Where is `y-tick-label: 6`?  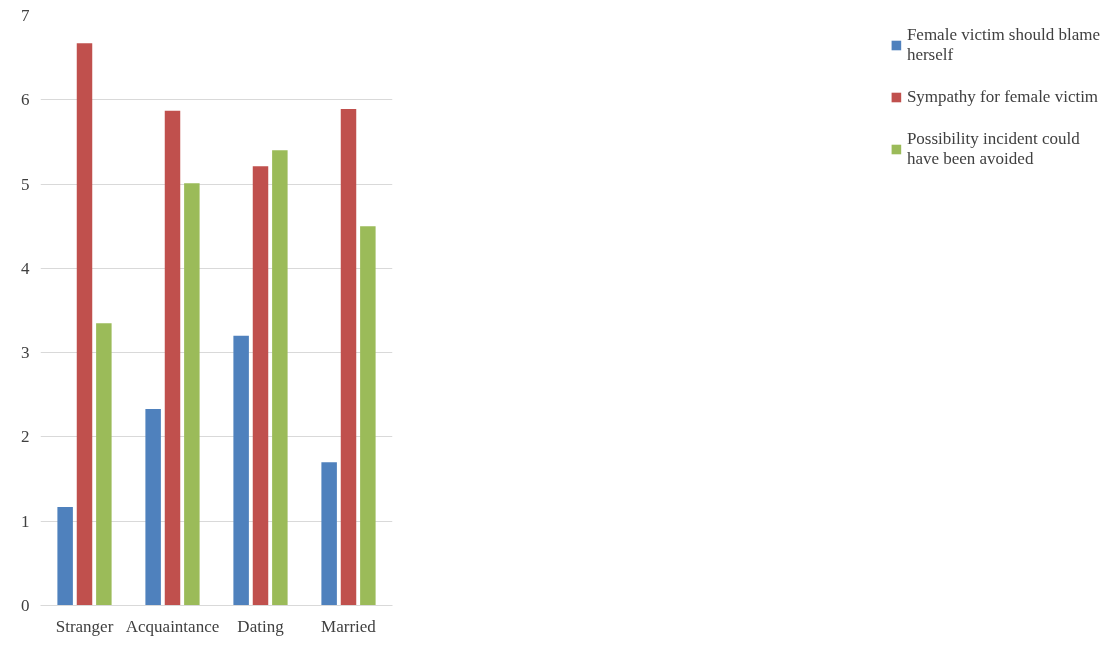 y-tick-label: 6 is located at coordinates (25, 100).